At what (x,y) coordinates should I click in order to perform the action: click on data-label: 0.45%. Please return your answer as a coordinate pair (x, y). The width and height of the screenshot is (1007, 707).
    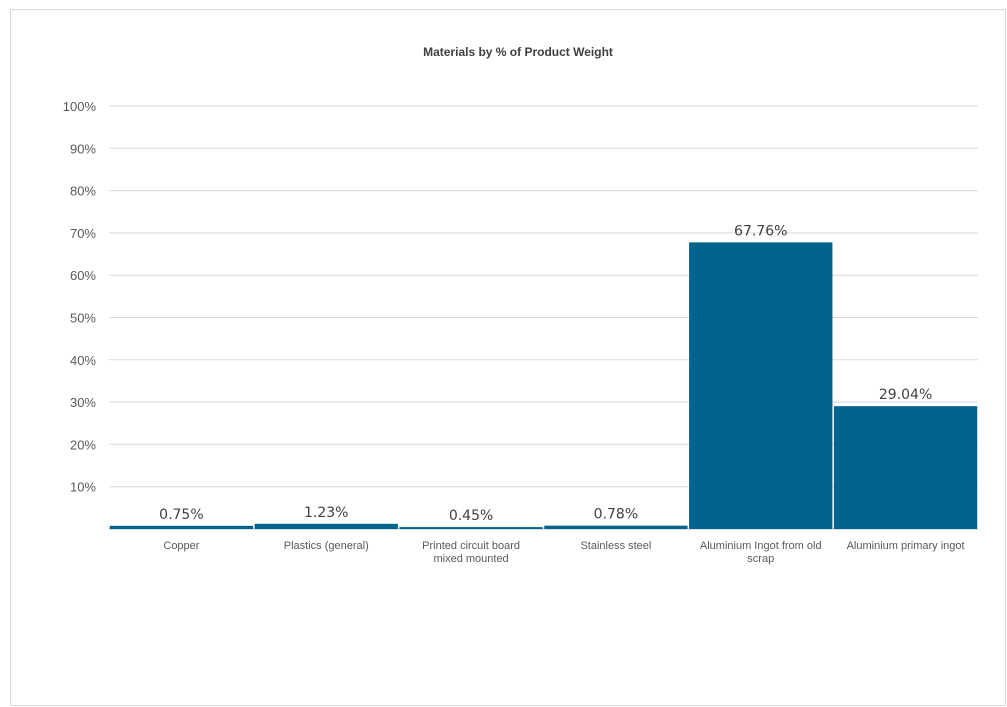
    Looking at the image, I should click on (471, 516).